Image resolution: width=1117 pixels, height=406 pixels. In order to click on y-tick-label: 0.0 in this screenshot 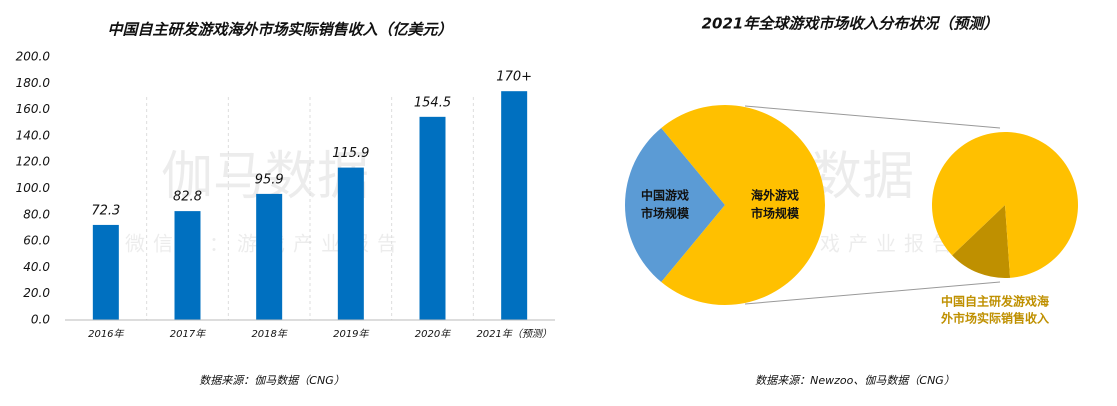, I will do `click(40, 320)`.